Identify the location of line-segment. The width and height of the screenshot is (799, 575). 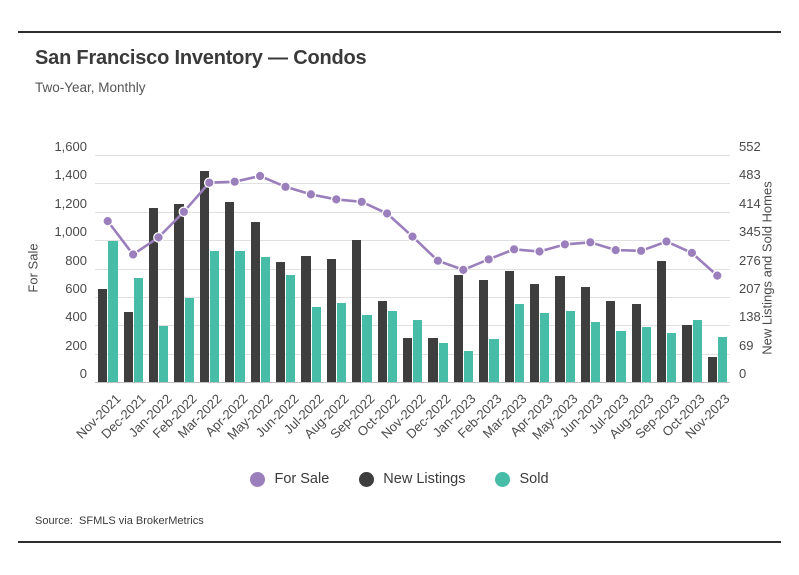
(412, 225).